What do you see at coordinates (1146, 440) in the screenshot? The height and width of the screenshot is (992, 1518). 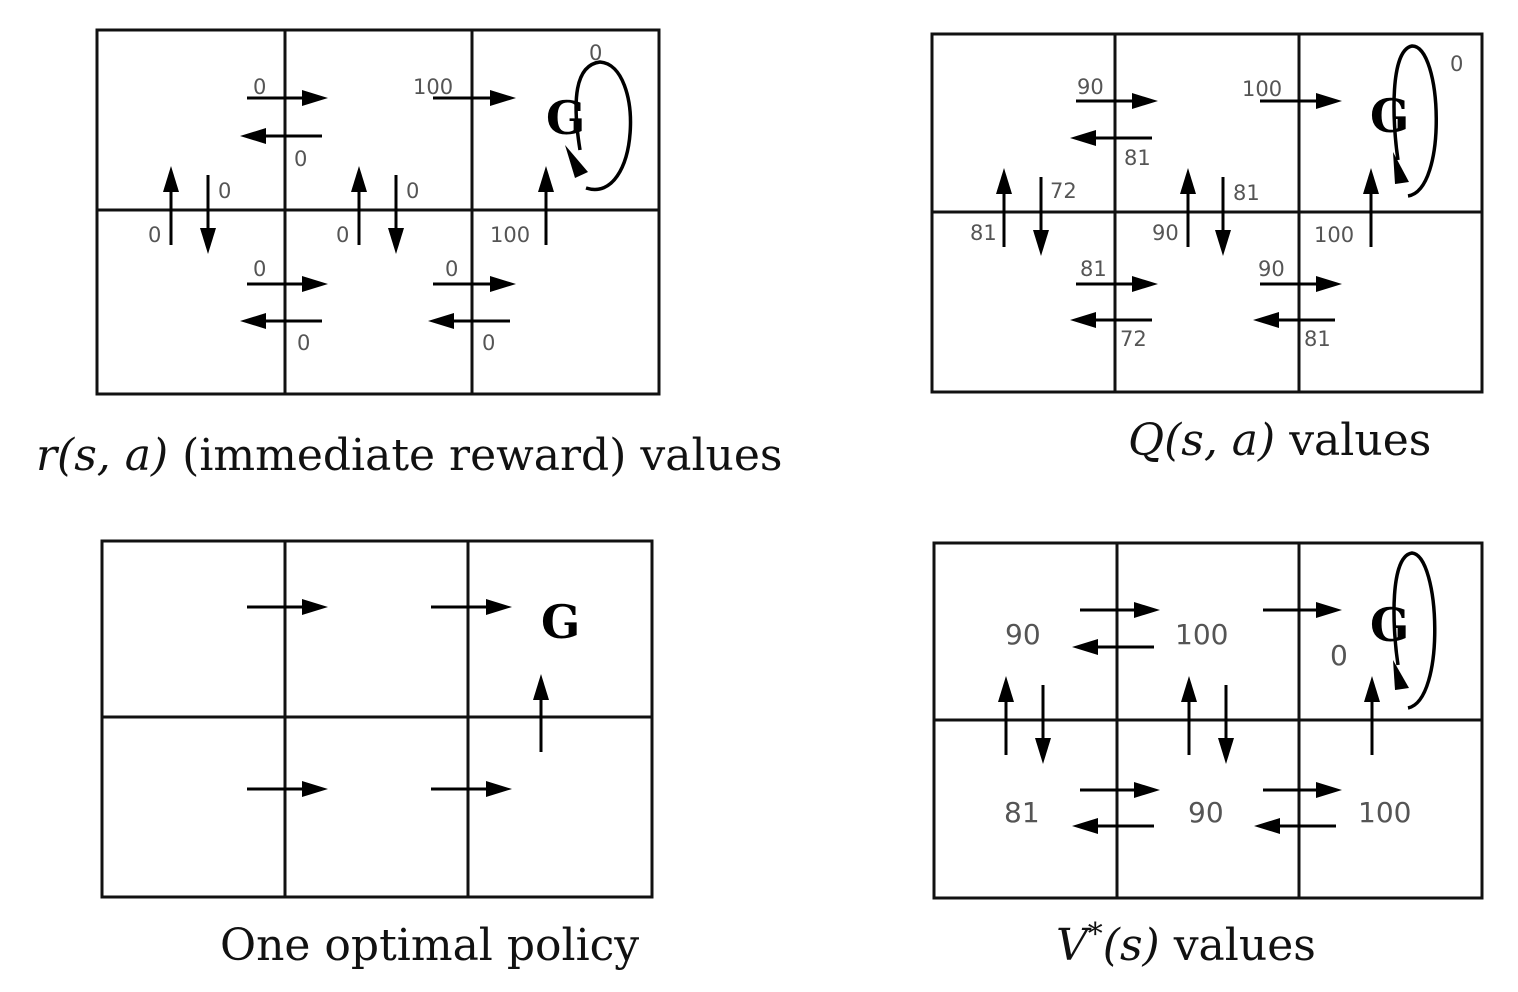 I see `caption-func: Q` at bounding box center [1146, 440].